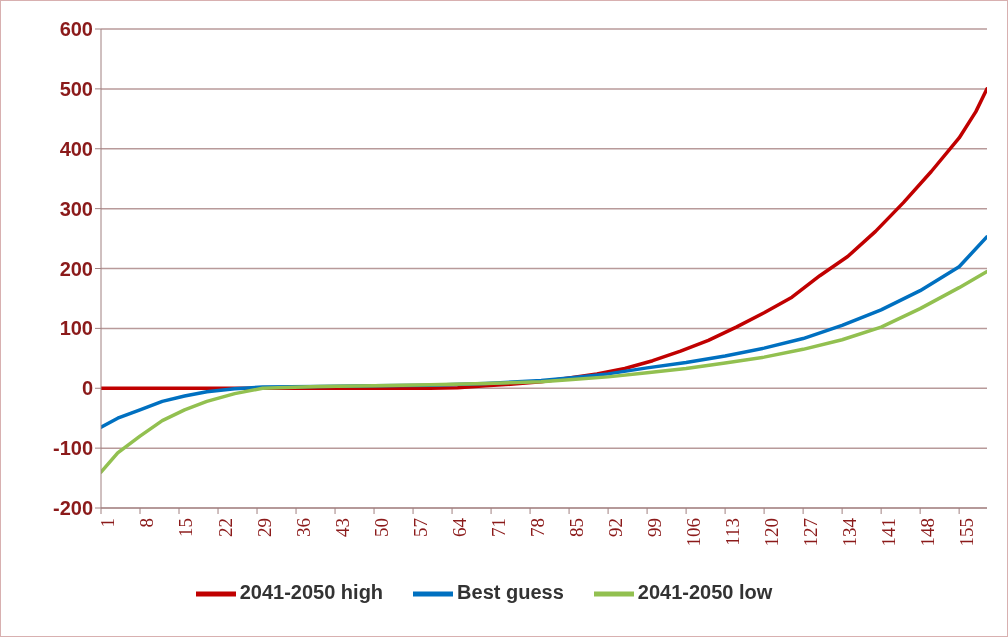  What do you see at coordinates (810, 532) in the screenshot?
I see `x-tick-label: 127` at bounding box center [810, 532].